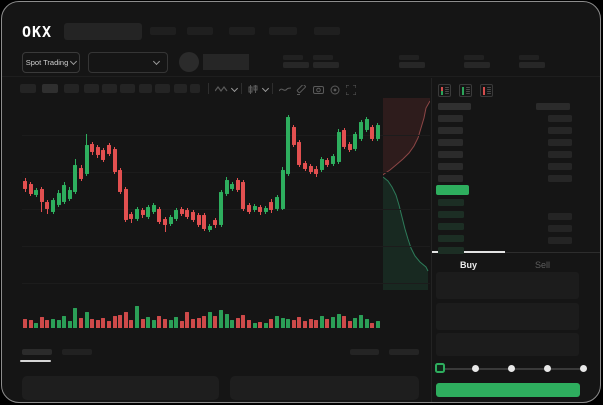  What do you see at coordinates (335, 90) in the screenshot?
I see `settings-icon` at bounding box center [335, 90].